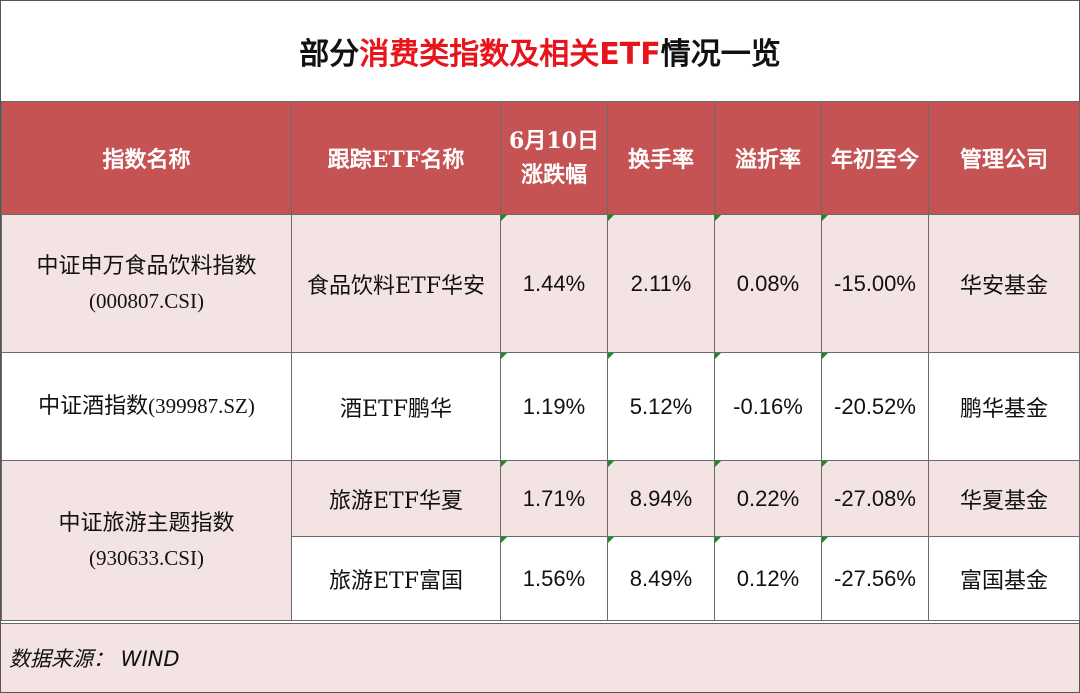  What do you see at coordinates (661, 283) in the screenshot?
I see `turnover-cell: 2.11%` at bounding box center [661, 283].